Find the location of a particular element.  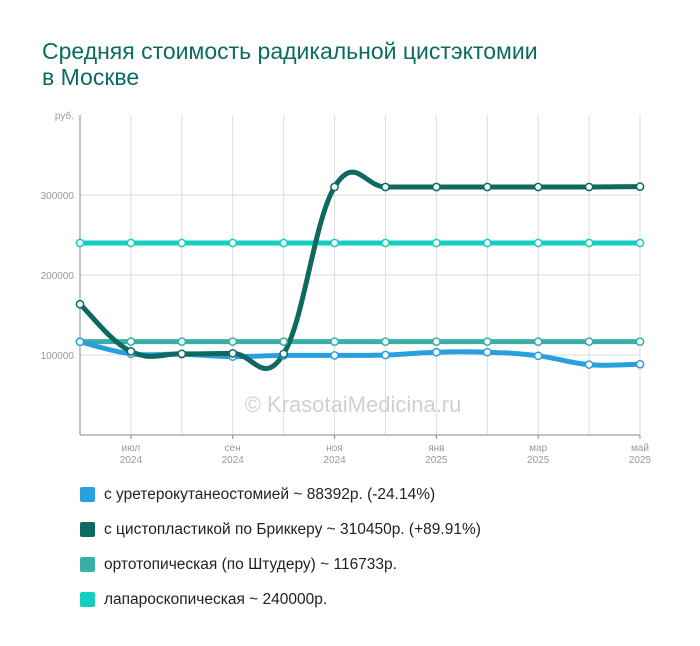

watermark-text: © KrasotaiMedicina.ru is located at coordinates (353, 404).